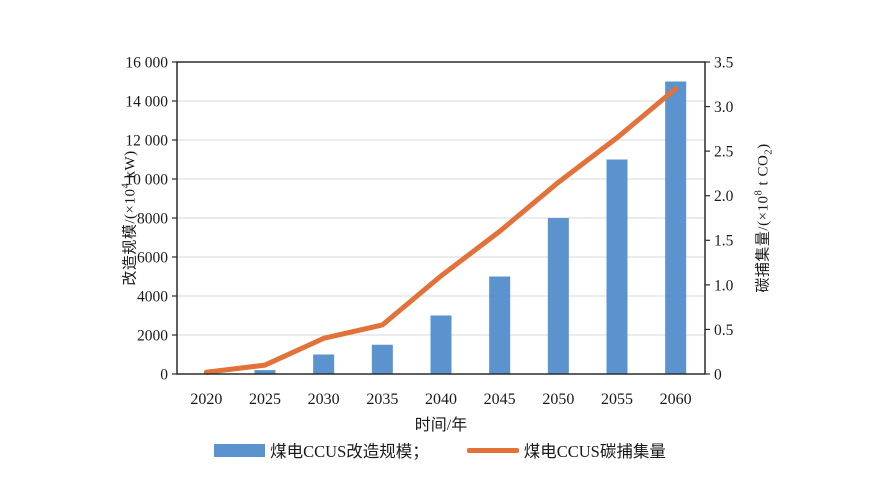 The image size is (879, 501). Describe the element at coordinates (441, 344) in the screenshot. I see `bar-2040` at that location.